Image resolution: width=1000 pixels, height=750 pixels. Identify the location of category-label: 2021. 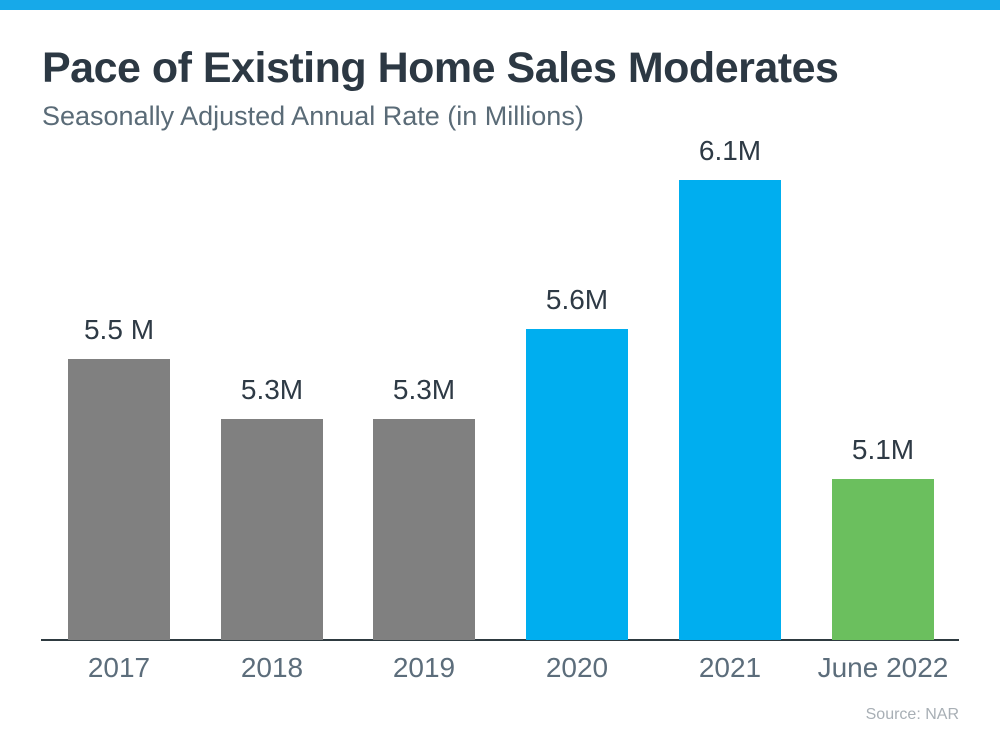
(730, 667).